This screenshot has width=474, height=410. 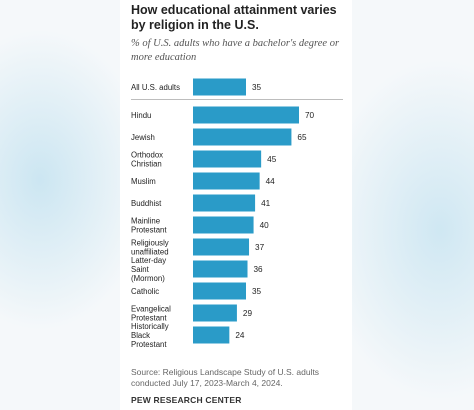 I want to click on category-label: All U.S. adults, so click(x=155, y=87).